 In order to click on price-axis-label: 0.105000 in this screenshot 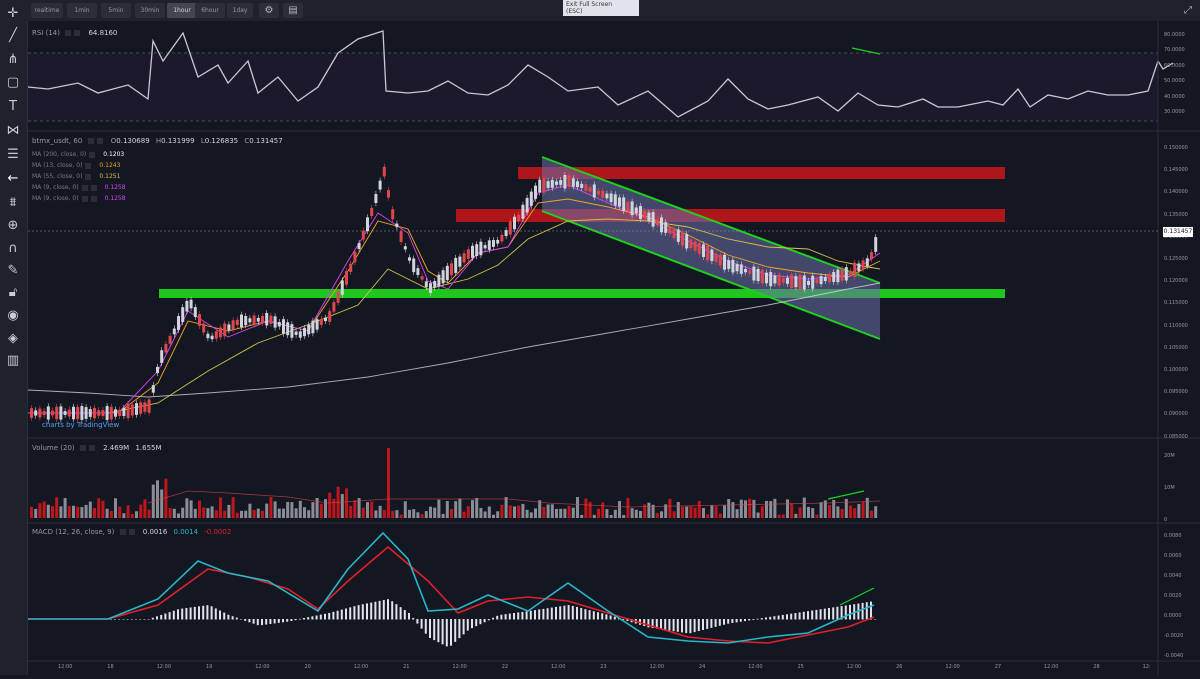, I will do `click(1176, 347)`.